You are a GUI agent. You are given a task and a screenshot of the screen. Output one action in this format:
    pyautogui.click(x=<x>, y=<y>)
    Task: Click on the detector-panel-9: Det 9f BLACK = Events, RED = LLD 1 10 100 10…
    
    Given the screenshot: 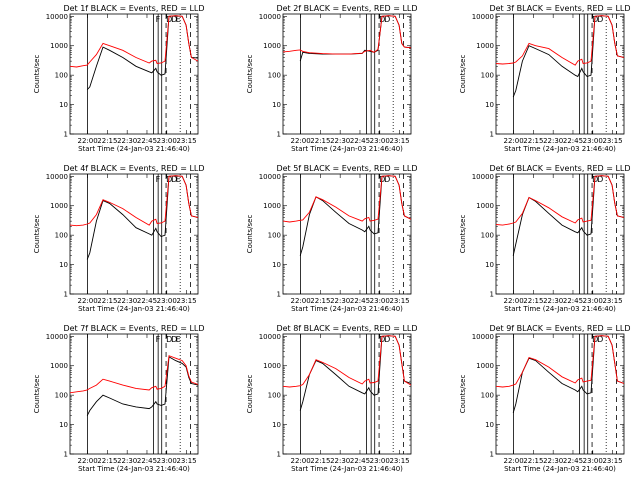 What is the action you would take?
    pyautogui.click(x=545, y=398)
    